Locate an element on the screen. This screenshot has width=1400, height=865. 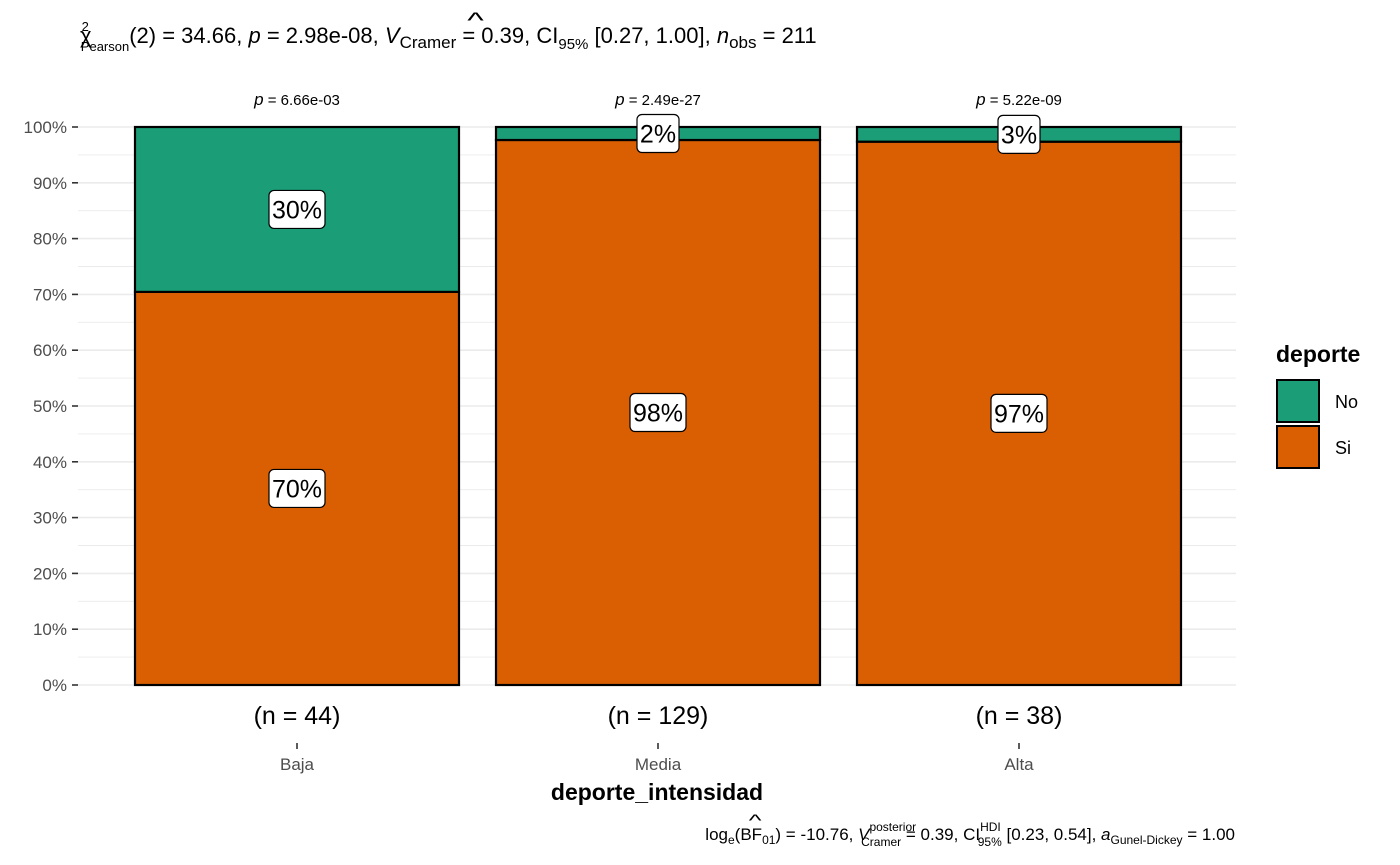
y-tick-label-10: 10% is located at coordinates (50, 629).